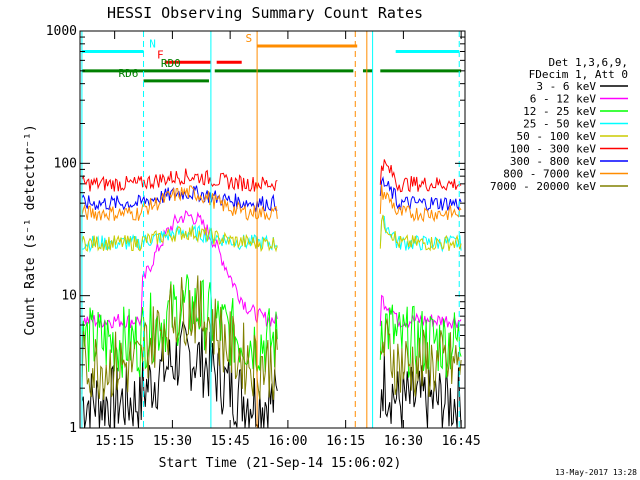  What do you see at coordinates (65, 163) in the screenshot?
I see `y-tick-label: 100` at bounding box center [65, 163].